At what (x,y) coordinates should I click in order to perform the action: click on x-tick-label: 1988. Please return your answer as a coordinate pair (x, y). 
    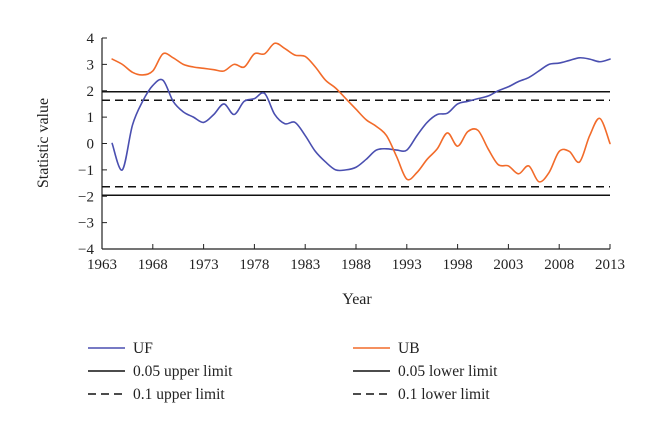
    Looking at the image, I should click on (356, 265).